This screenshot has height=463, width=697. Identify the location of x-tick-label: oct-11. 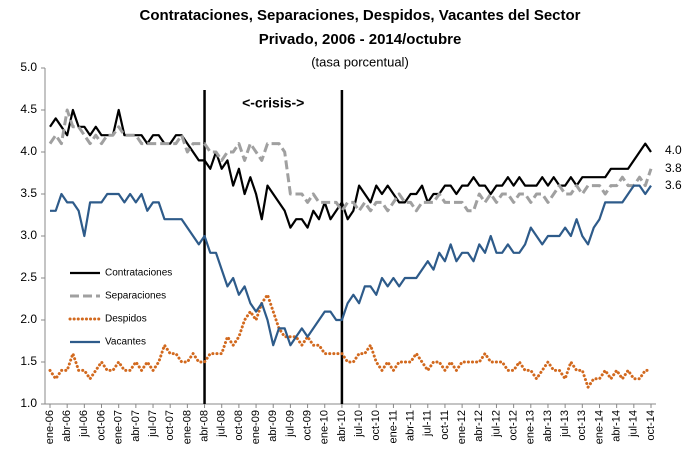
(445, 425).